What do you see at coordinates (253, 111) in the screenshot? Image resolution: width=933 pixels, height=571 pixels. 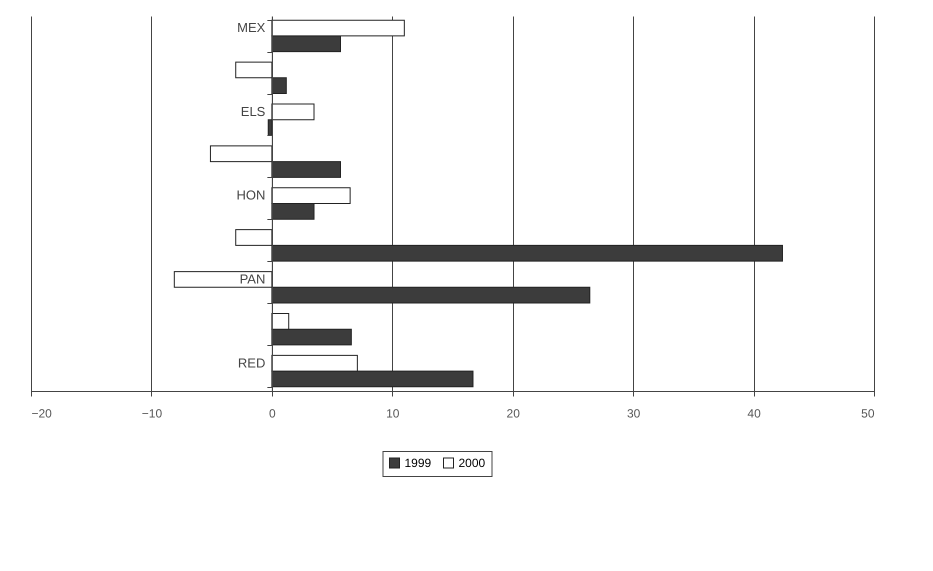 I see `y-tick-label: ELS` at bounding box center [253, 111].